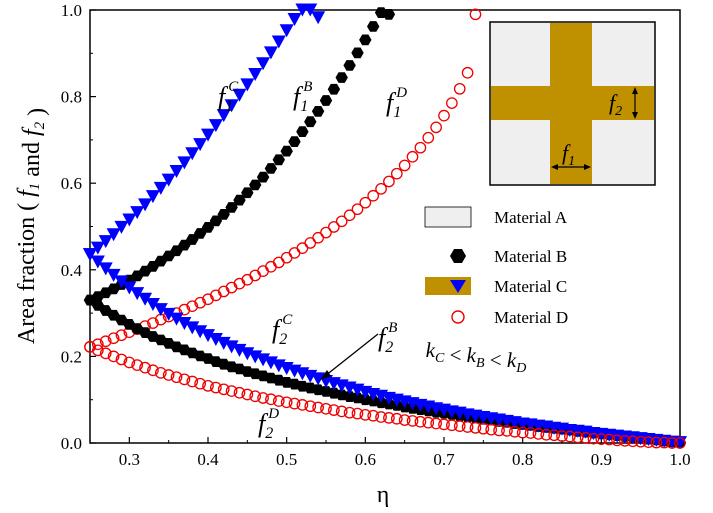  What do you see at coordinates (448, 217) in the screenshot?
I see `legend-swatch-material-a` at bounding box center [448, 217].